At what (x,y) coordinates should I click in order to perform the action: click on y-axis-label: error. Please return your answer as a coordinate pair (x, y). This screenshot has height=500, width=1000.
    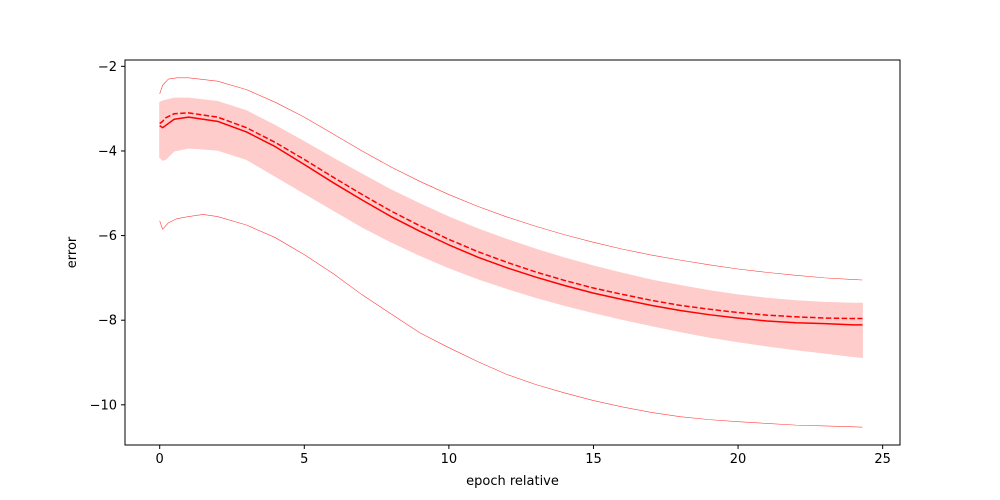
    Looking at the image, I should click on (72, 252).